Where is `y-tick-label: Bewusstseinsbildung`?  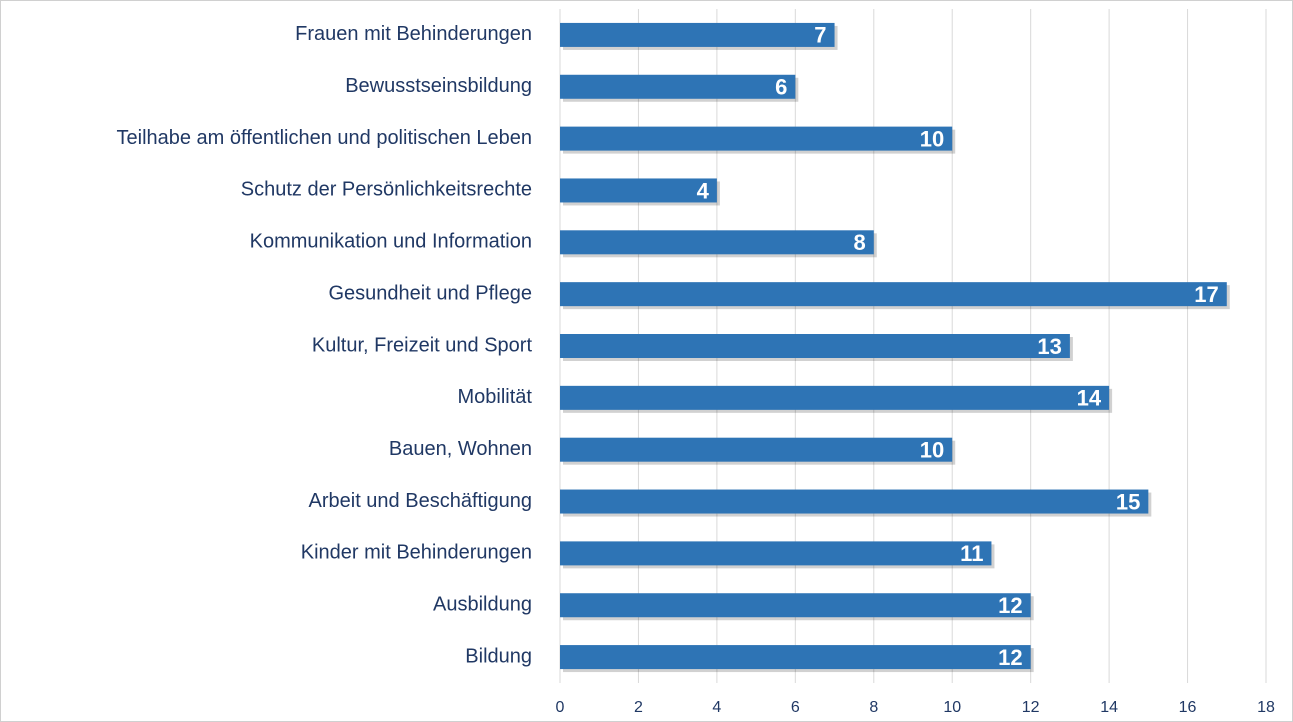 y-tick-label: Bewusstseinsbildung is located at coordinates (438, 86).